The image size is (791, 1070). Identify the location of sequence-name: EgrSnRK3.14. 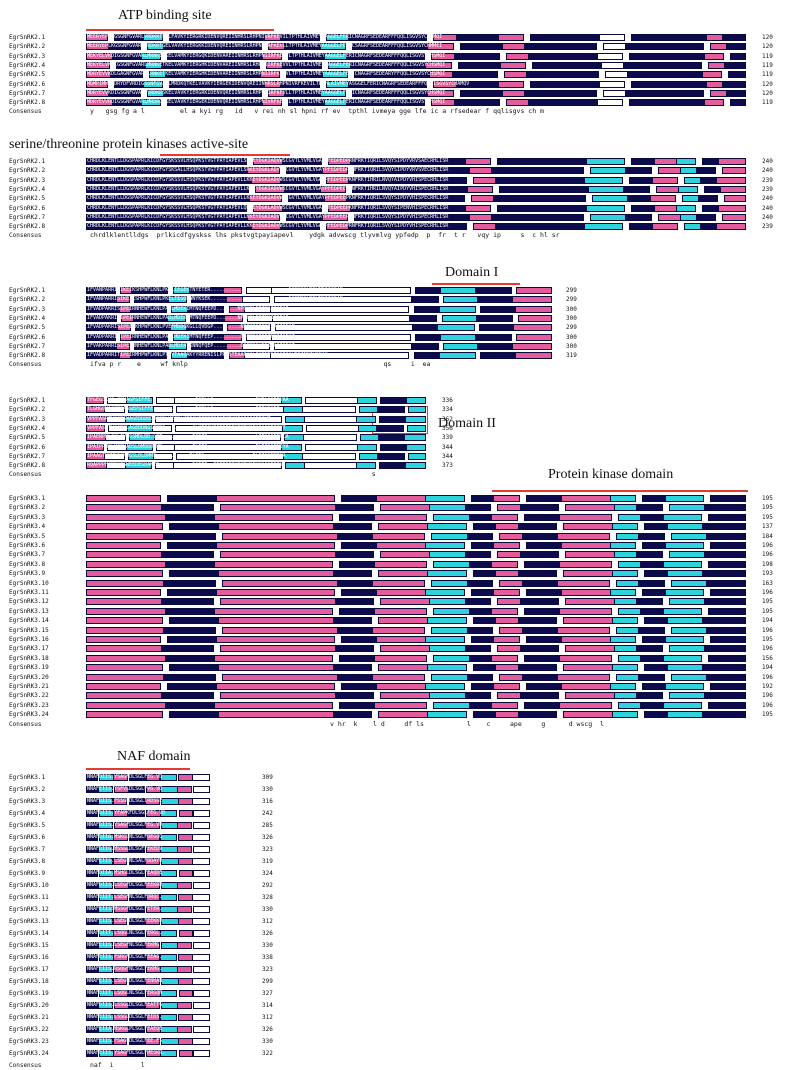
(29, 933).